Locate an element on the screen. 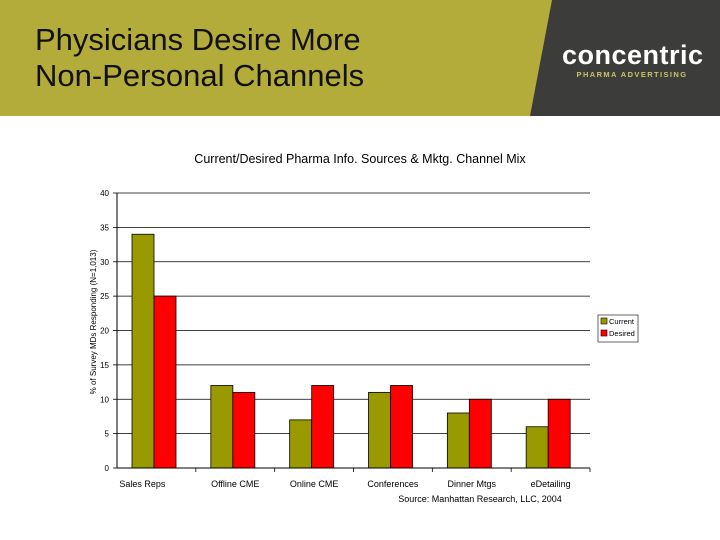 The width and height of the screenshot is (720, 540). y-tick-label: 35 is located at coordinates (104, 227).